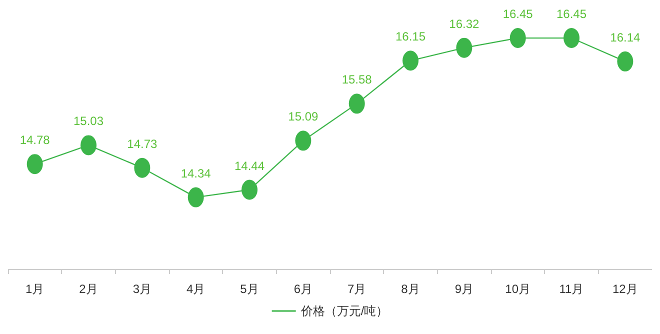 This screenshot has height=334, width=660. Describe the element at coordinates (303, 117) in the screenshot. I see `data-label: 15.09` at that location.